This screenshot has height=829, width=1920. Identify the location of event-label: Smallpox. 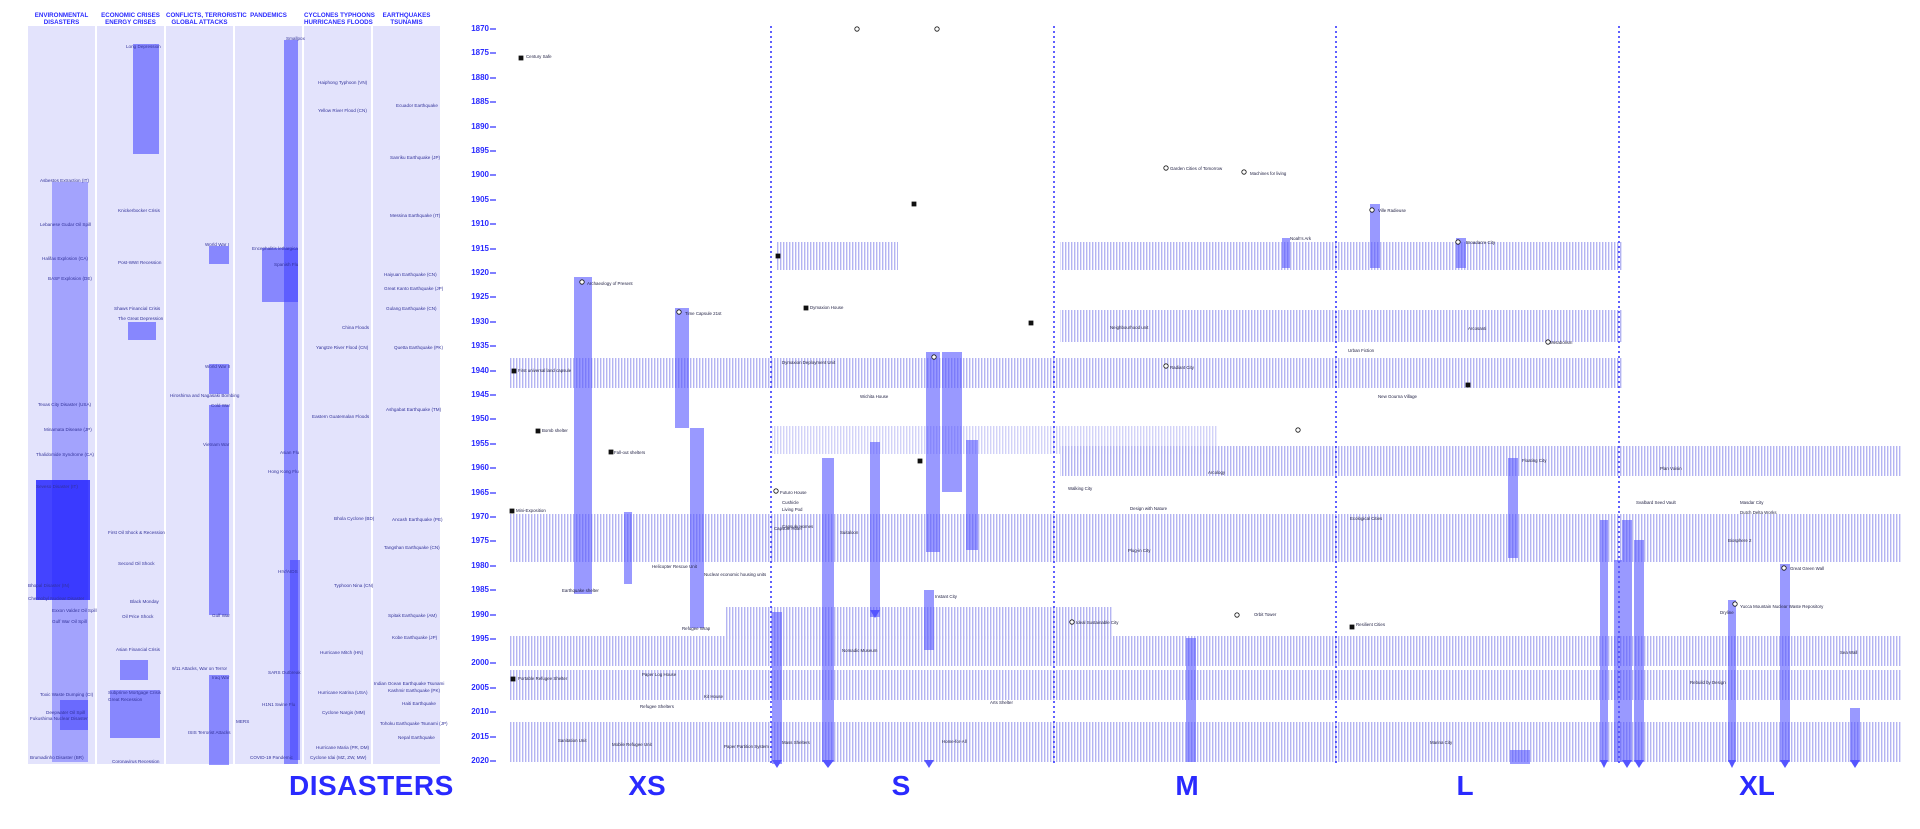
(295, 38).